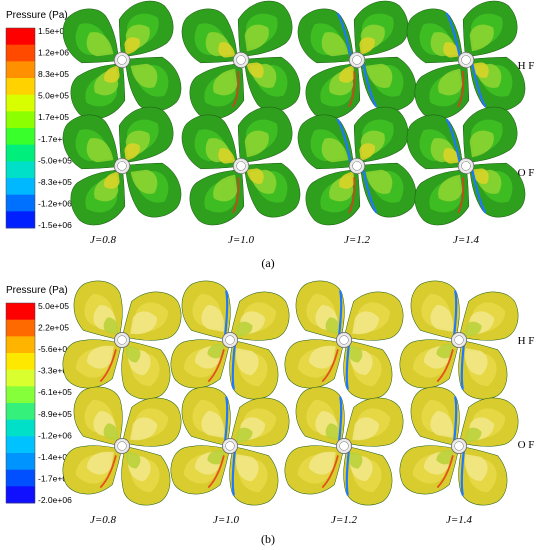  What do you see at coordinates (55, 371) in the screenshot?
I see `legend-label: -3.3e+05` at bounding box center [55, 371].